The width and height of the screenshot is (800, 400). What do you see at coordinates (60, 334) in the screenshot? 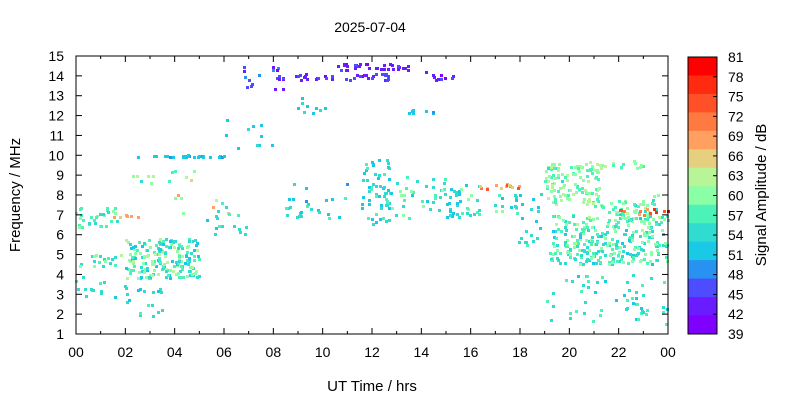
I see `y-tick-label: 1` at bounding box center [60, 334].